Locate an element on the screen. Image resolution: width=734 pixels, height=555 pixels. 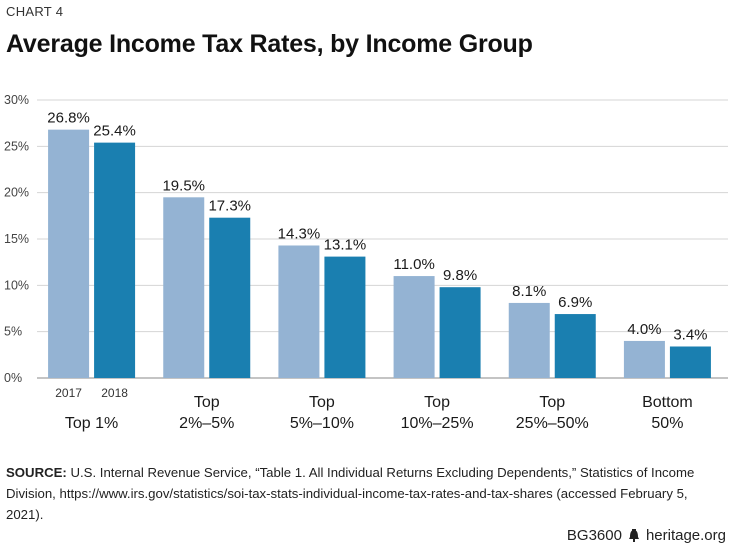
data-label: 6.9% is located at coordinates (575, 302).